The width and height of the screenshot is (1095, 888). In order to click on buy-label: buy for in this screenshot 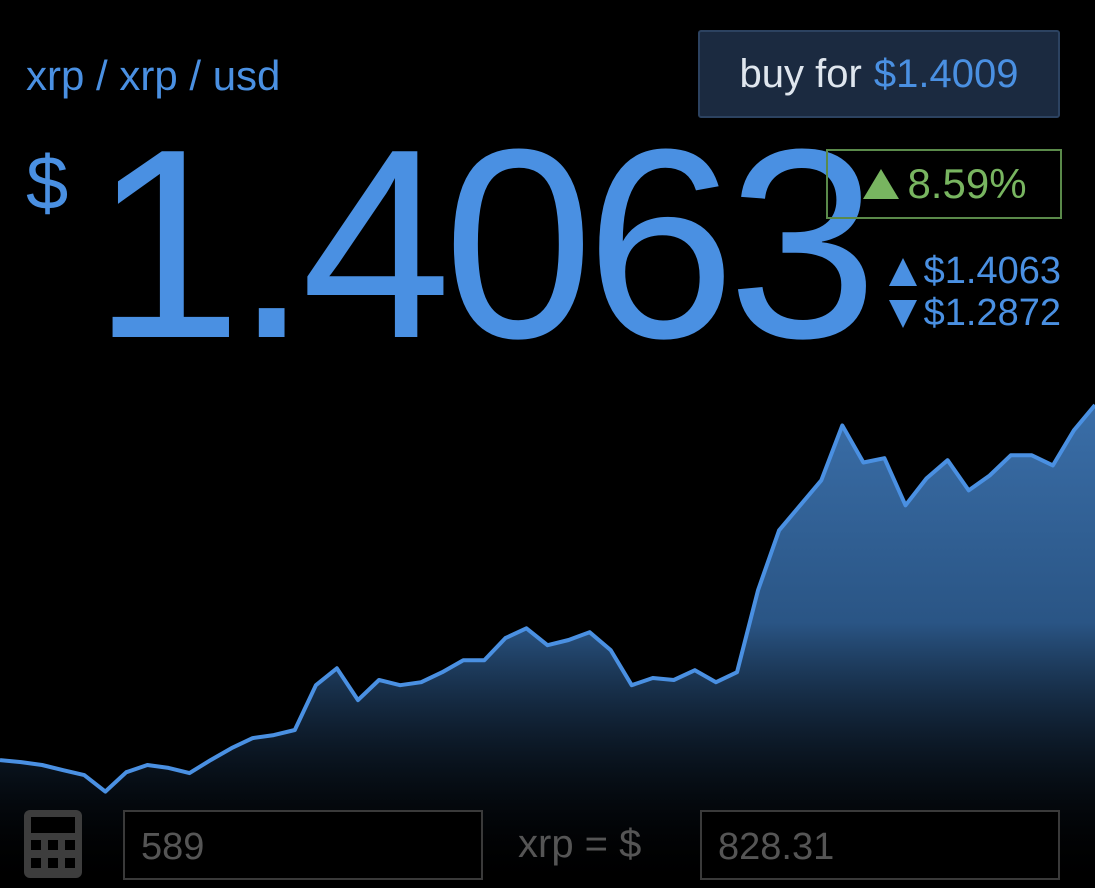, I will do `click(800, 73)`.